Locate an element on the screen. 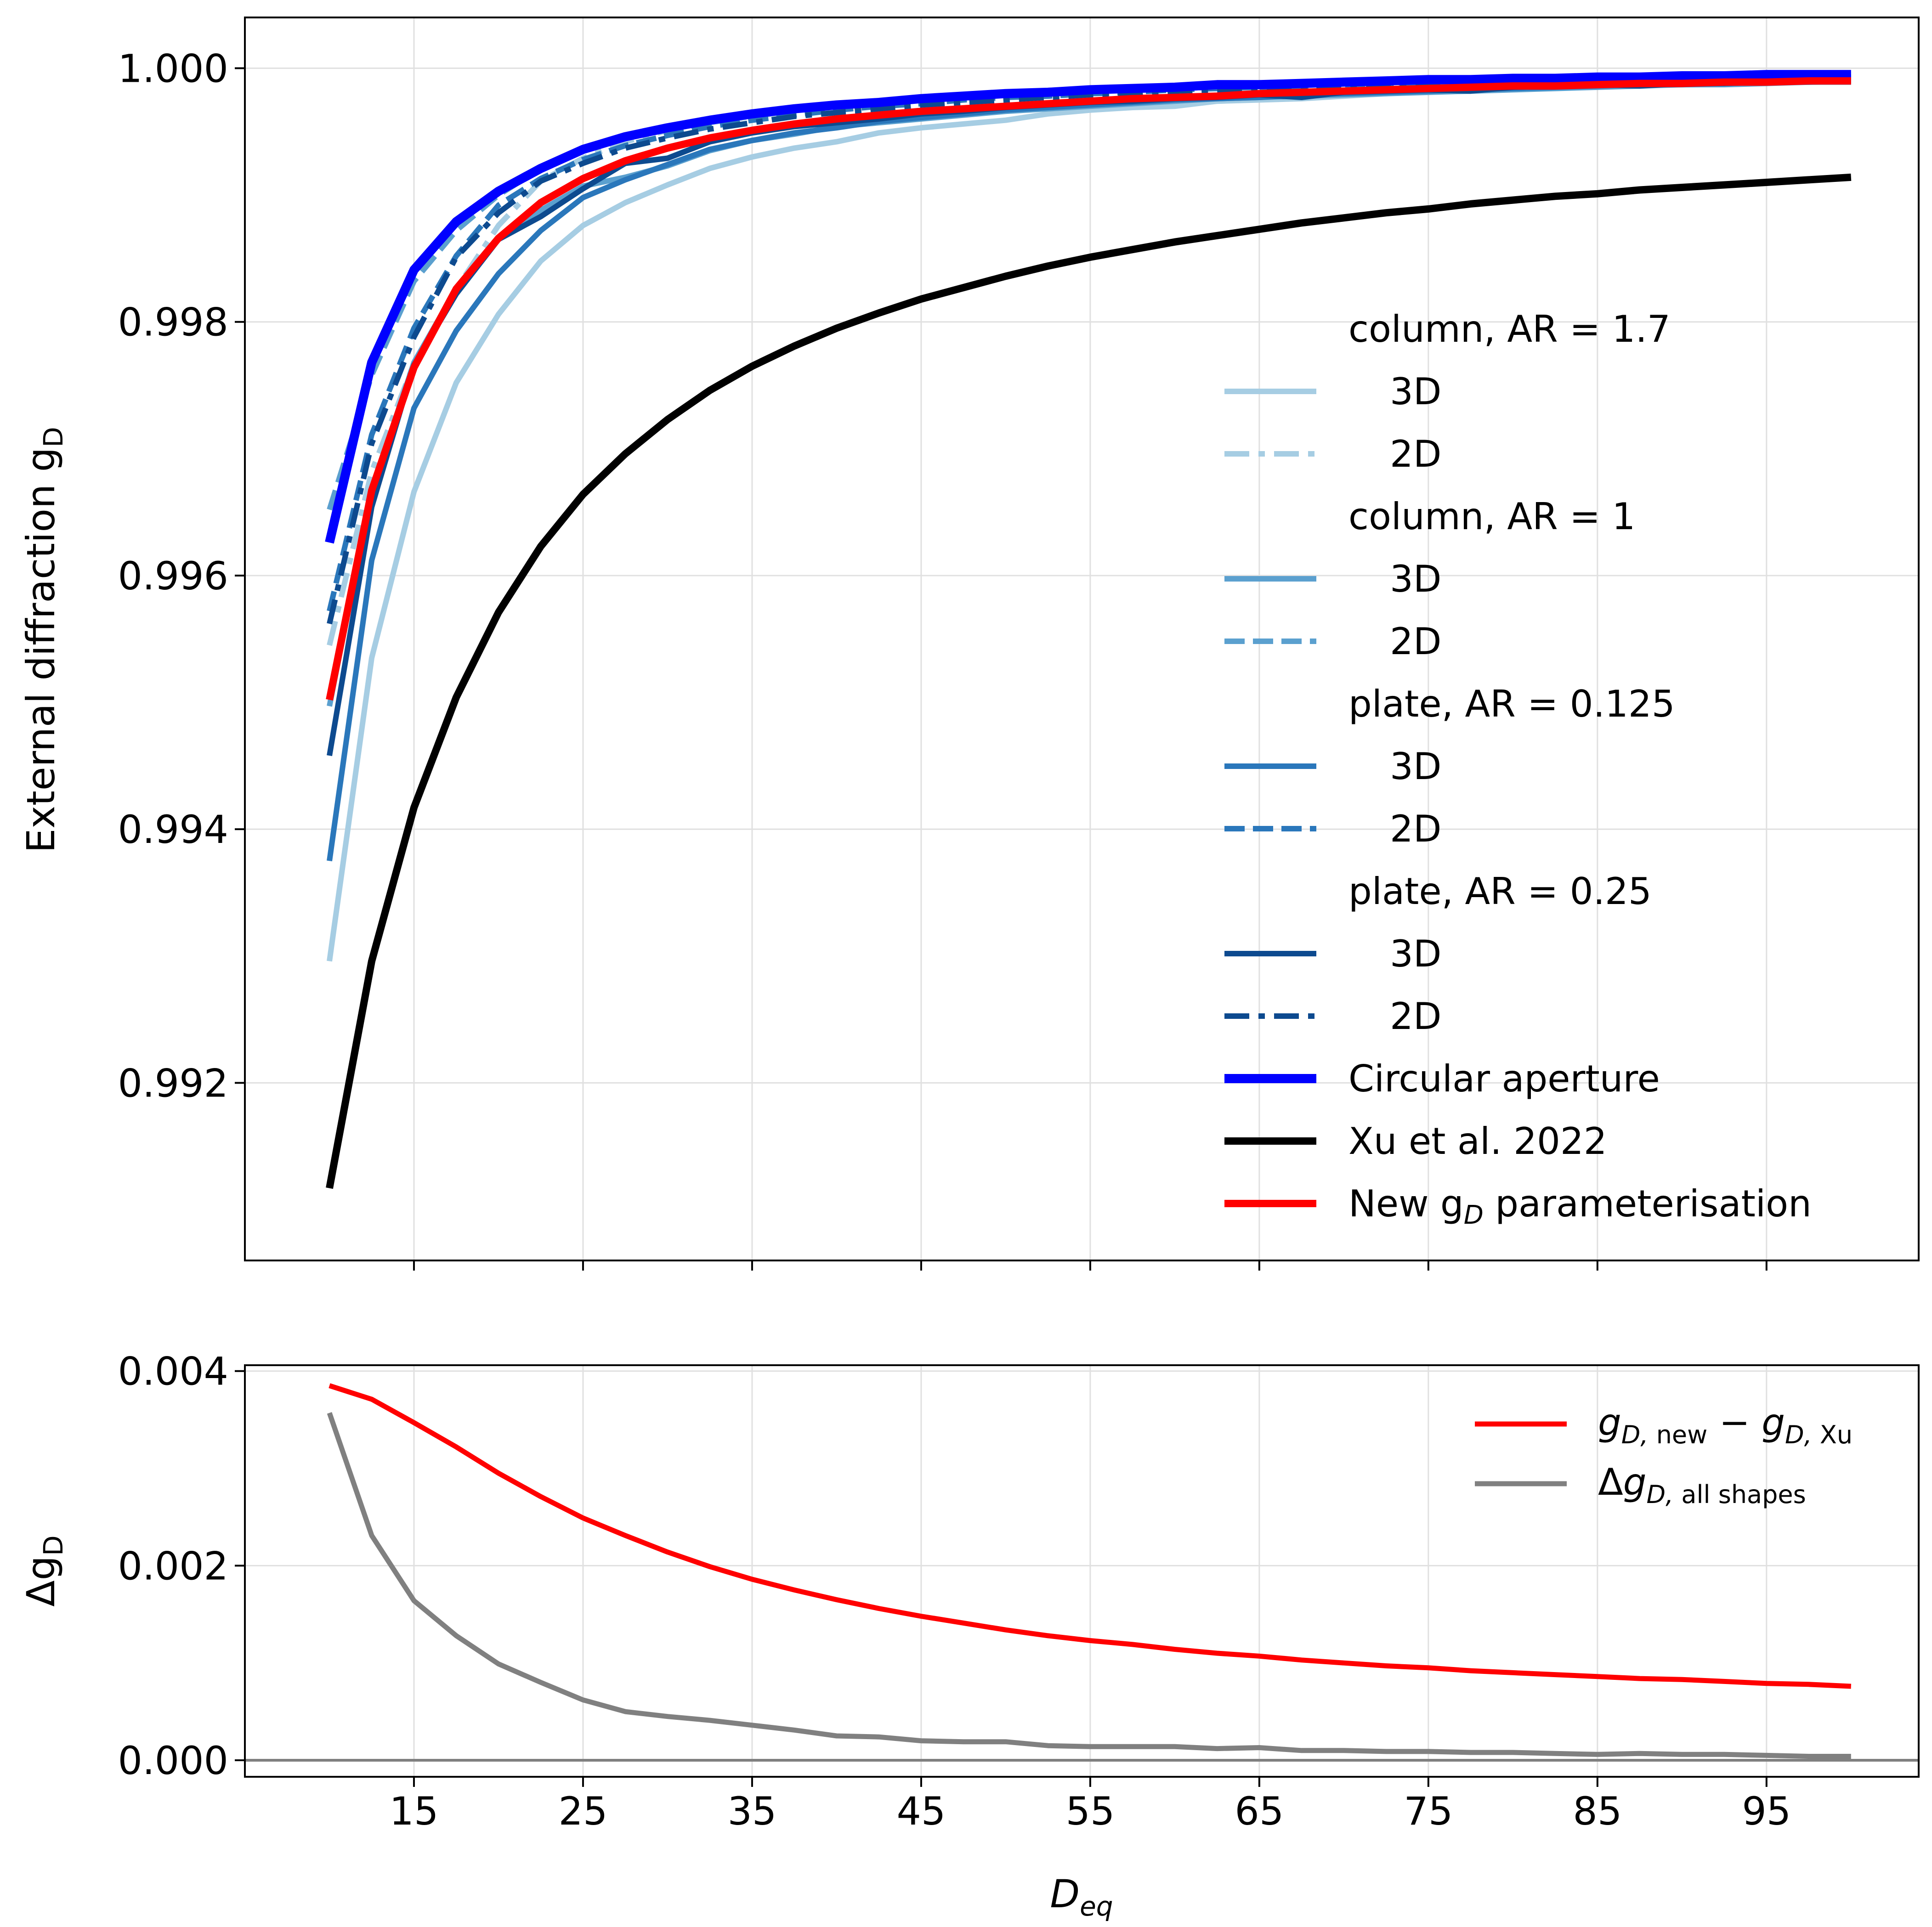 This screenshot has height=1927, width=1932. y-tick-label: 0.002 is located at coordinates (173, 1565).